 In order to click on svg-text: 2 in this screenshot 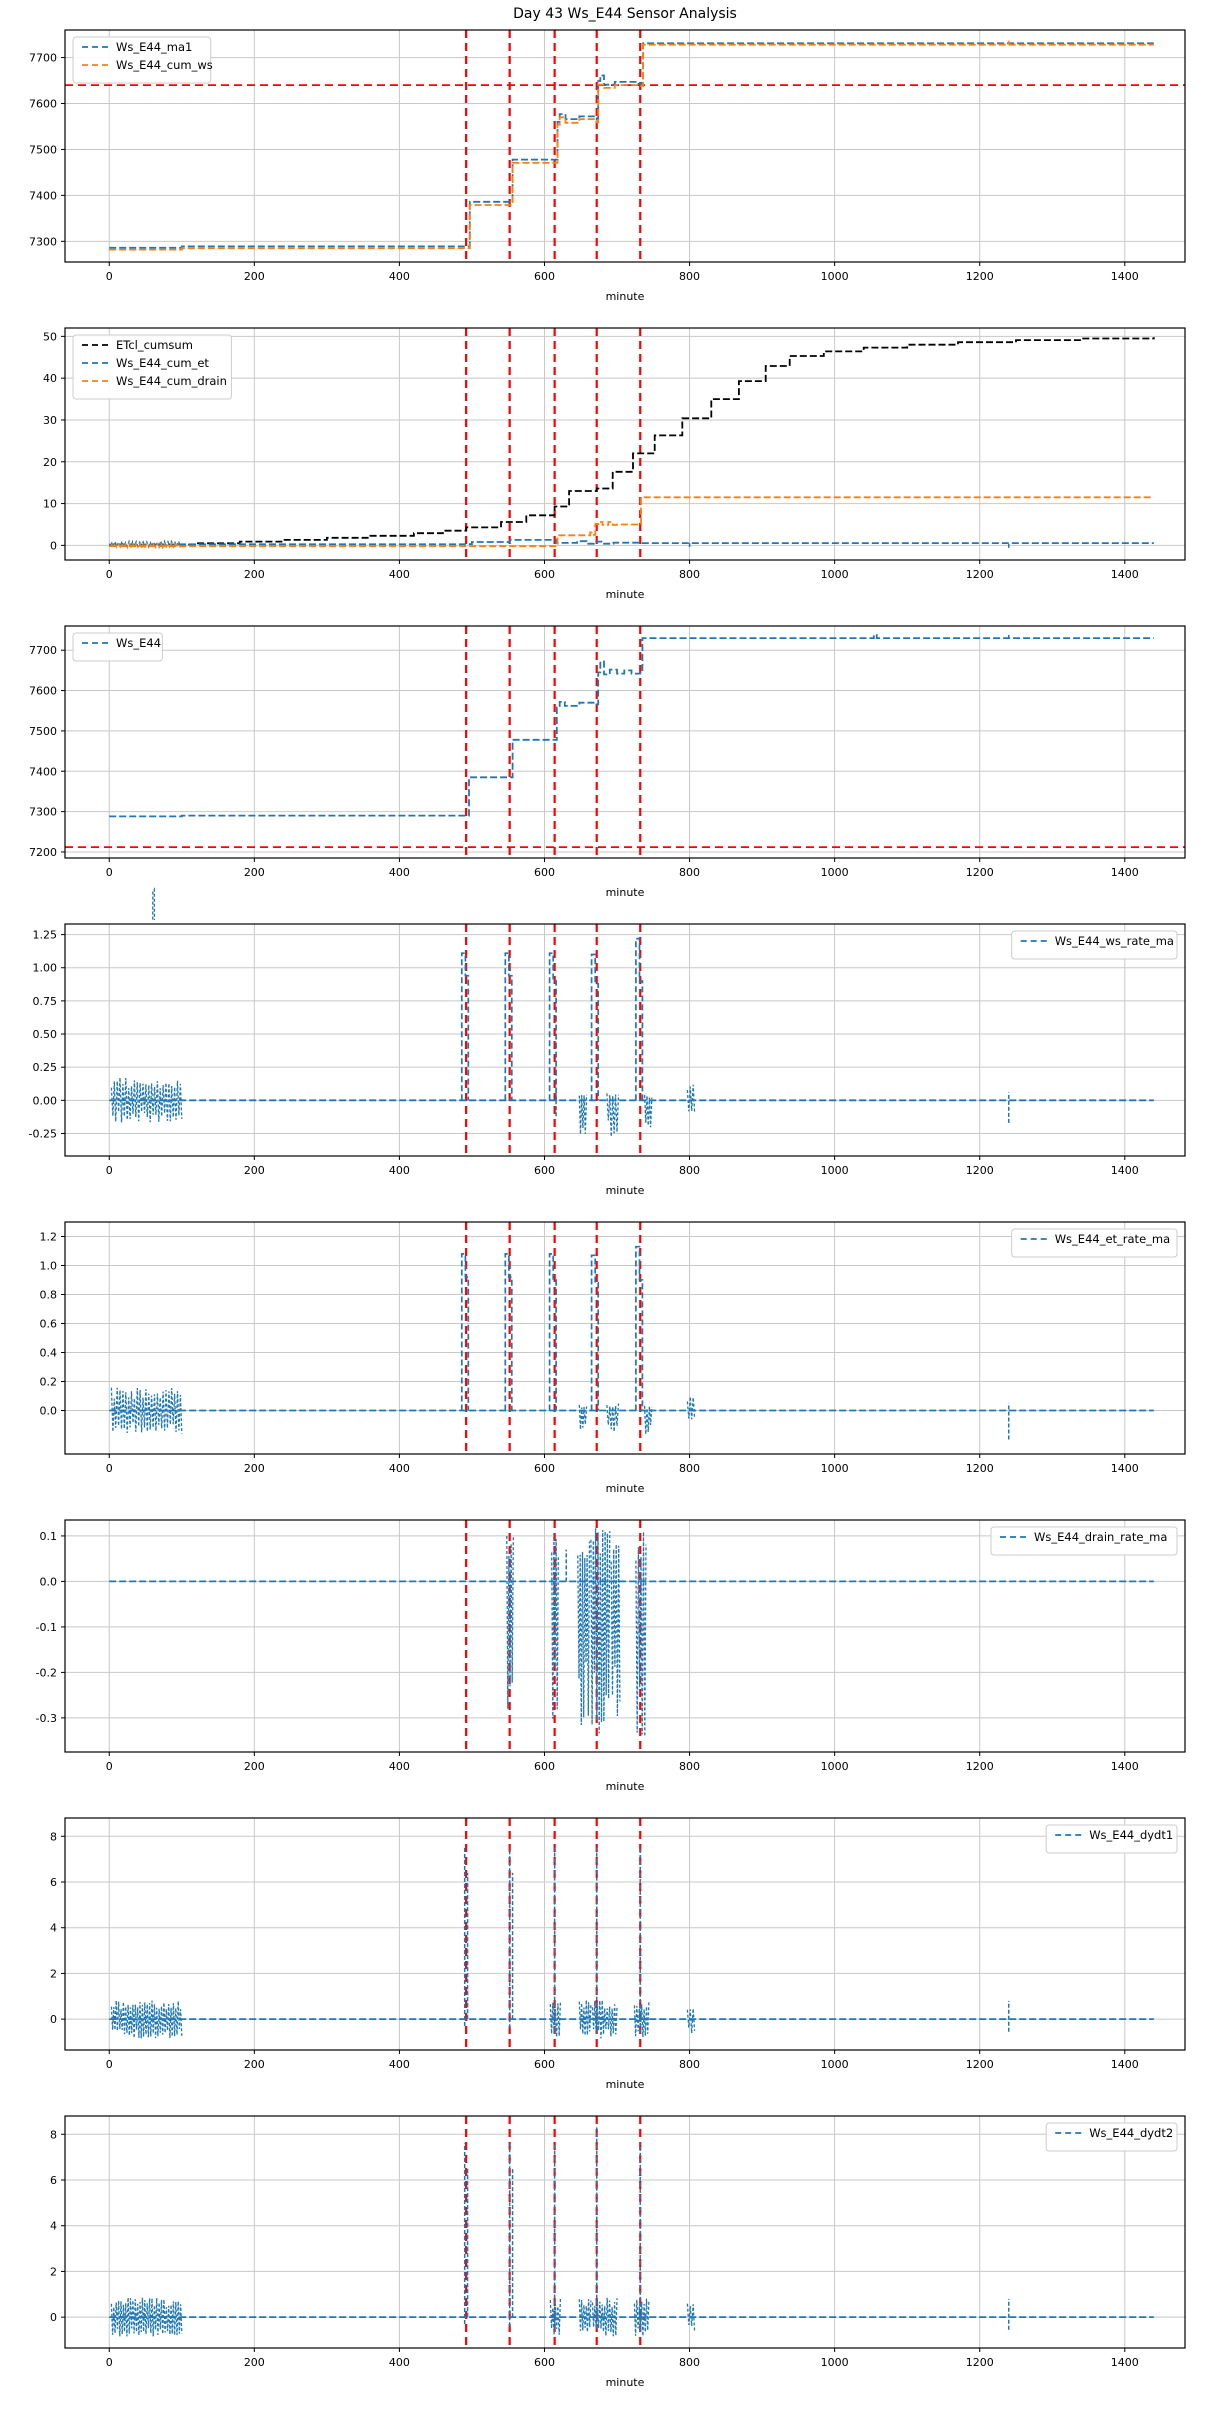, I will do `click(53, 2271)`.